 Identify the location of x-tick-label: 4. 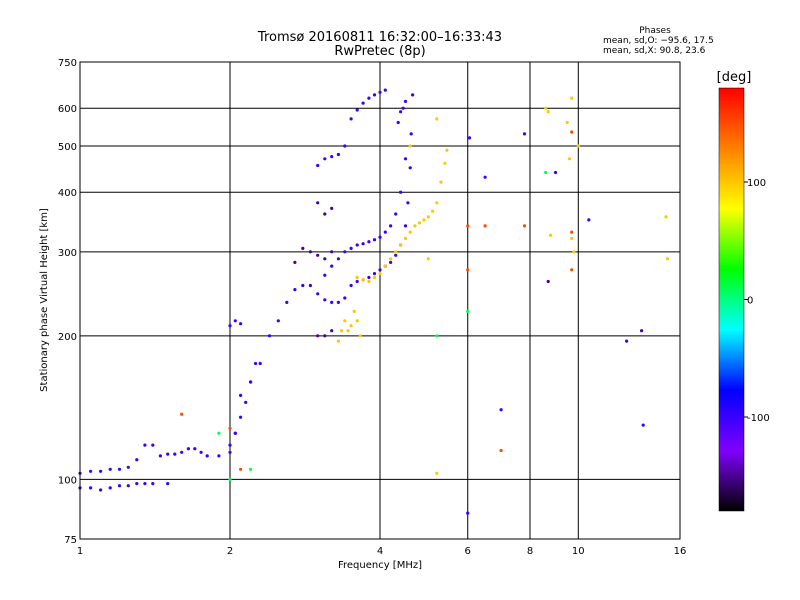
(380, 551).